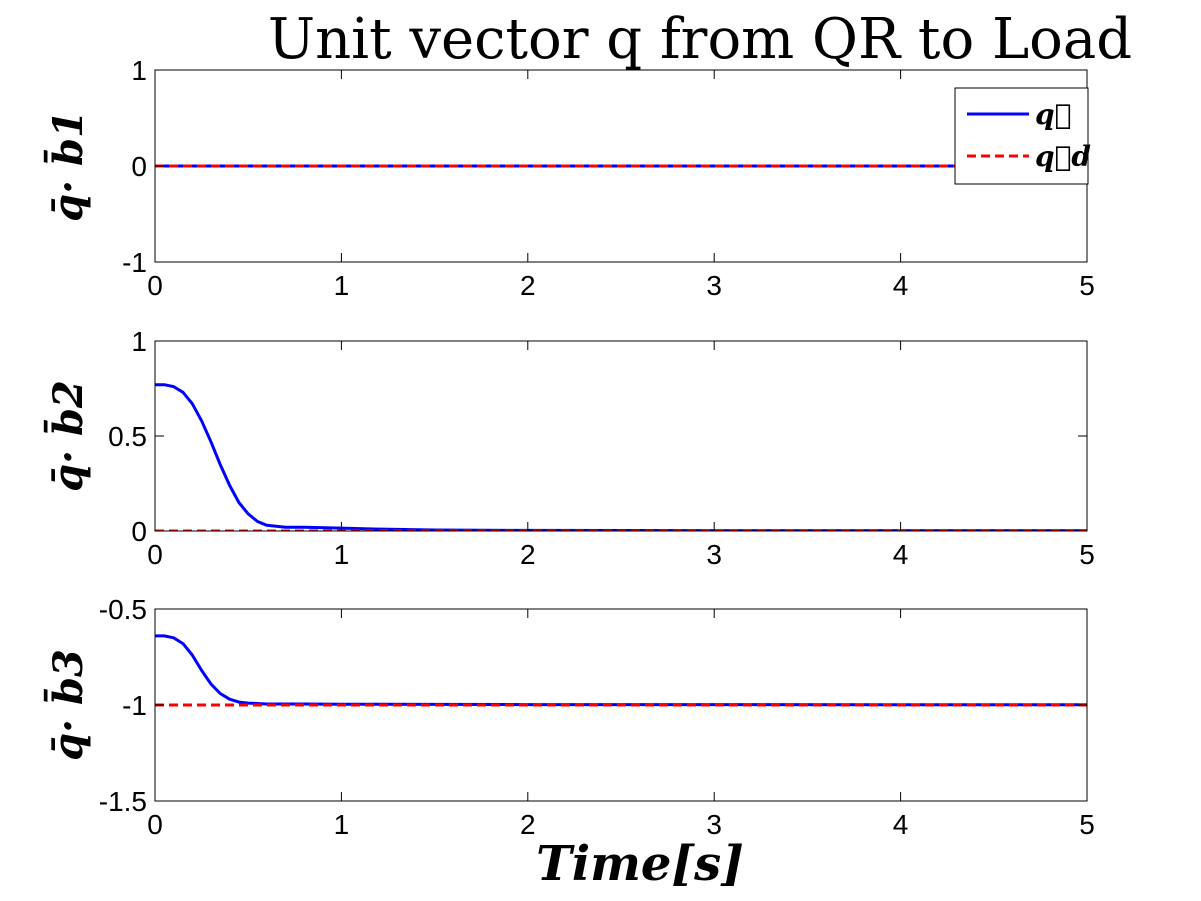 The image size is (1201, 901). Describe the element at coordinates (68, 705) in the screenshot. I see `y-axis-label: q̄· b̄3` at that location.